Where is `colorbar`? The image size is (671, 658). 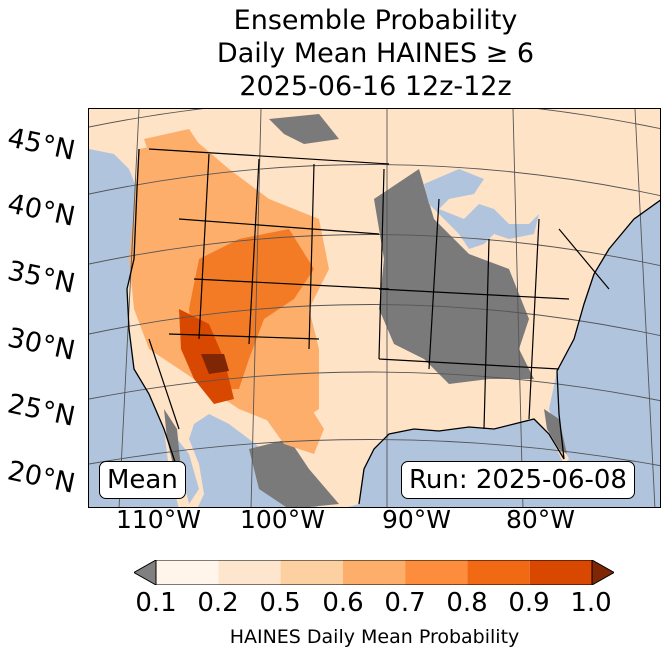
colorbar is located at coordinates (374, 572).